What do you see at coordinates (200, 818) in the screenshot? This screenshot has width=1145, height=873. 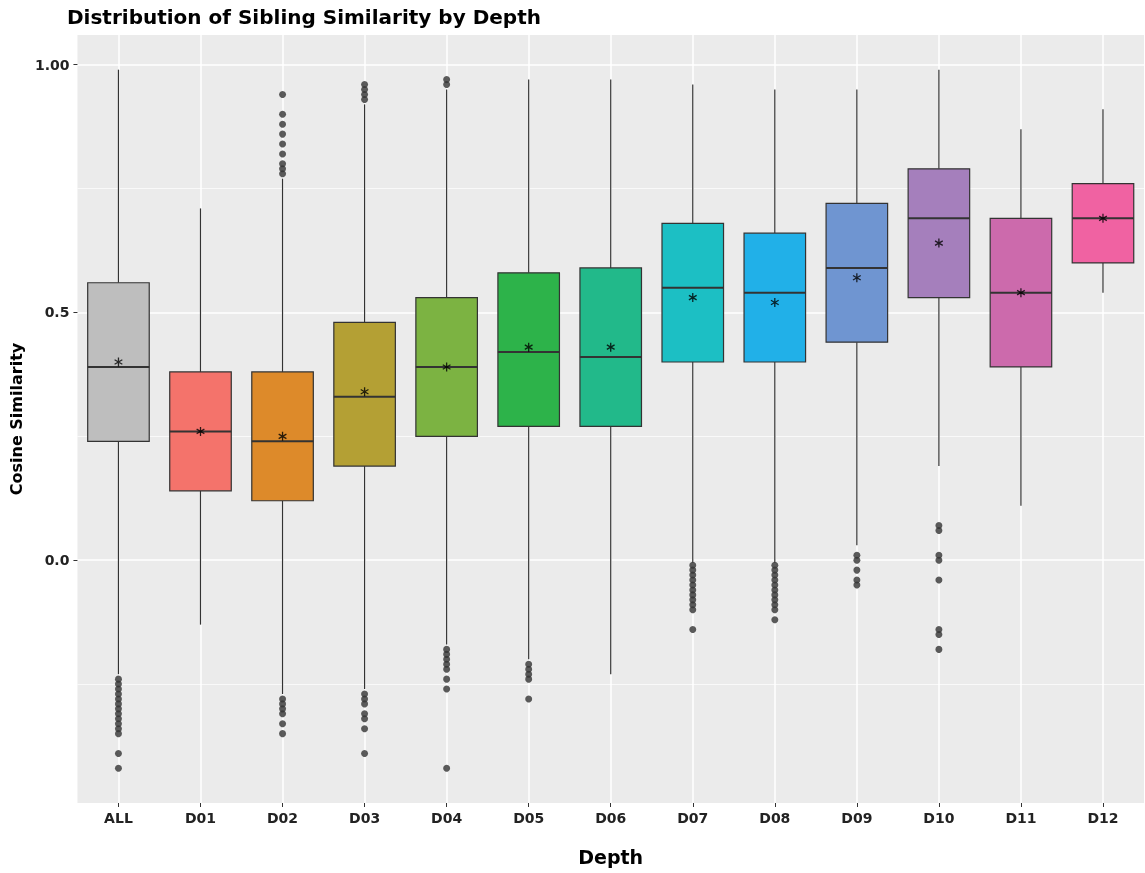 I see `x-tick-label: D01` at bounding box center [200, 818].